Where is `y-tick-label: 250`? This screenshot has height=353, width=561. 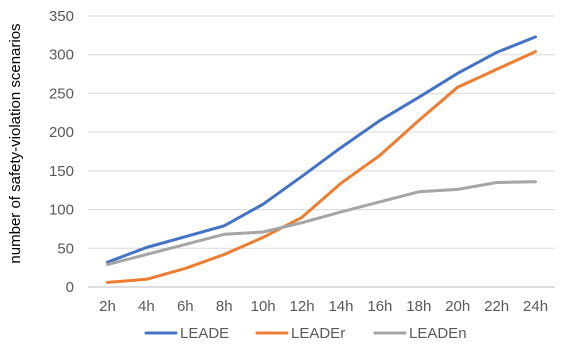
y-tick-label: 250 is located at coordinates (61, 93).